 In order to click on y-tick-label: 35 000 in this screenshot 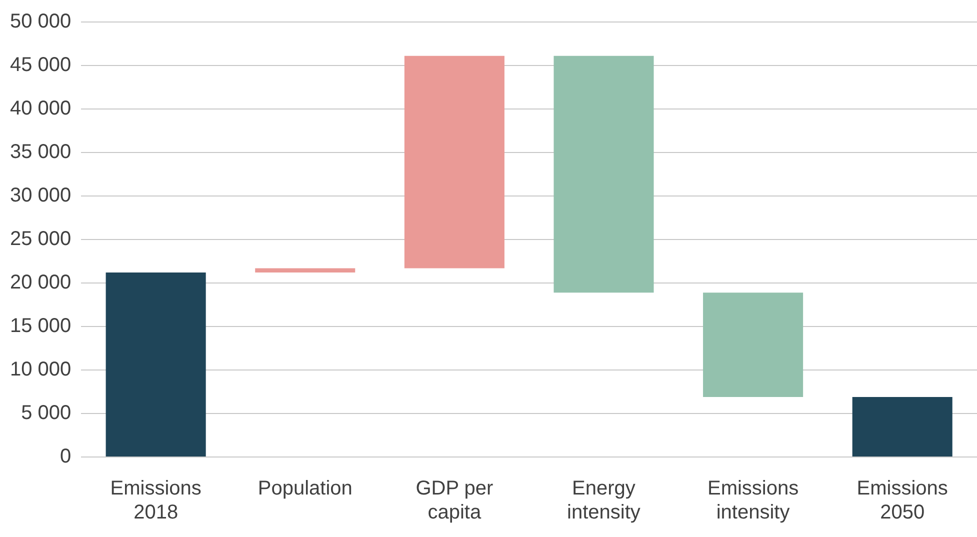, I will do `click(41, 152)`.